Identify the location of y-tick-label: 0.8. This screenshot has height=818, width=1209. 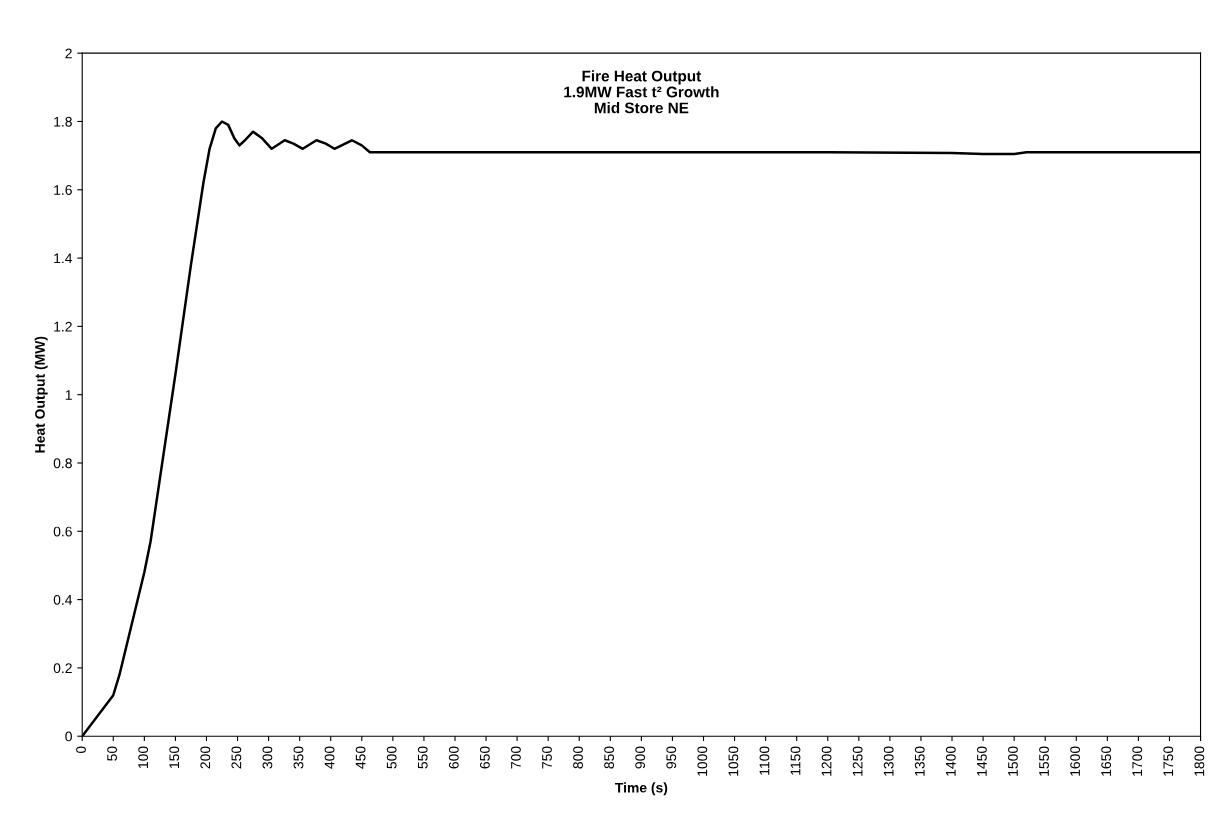
(62, 463).